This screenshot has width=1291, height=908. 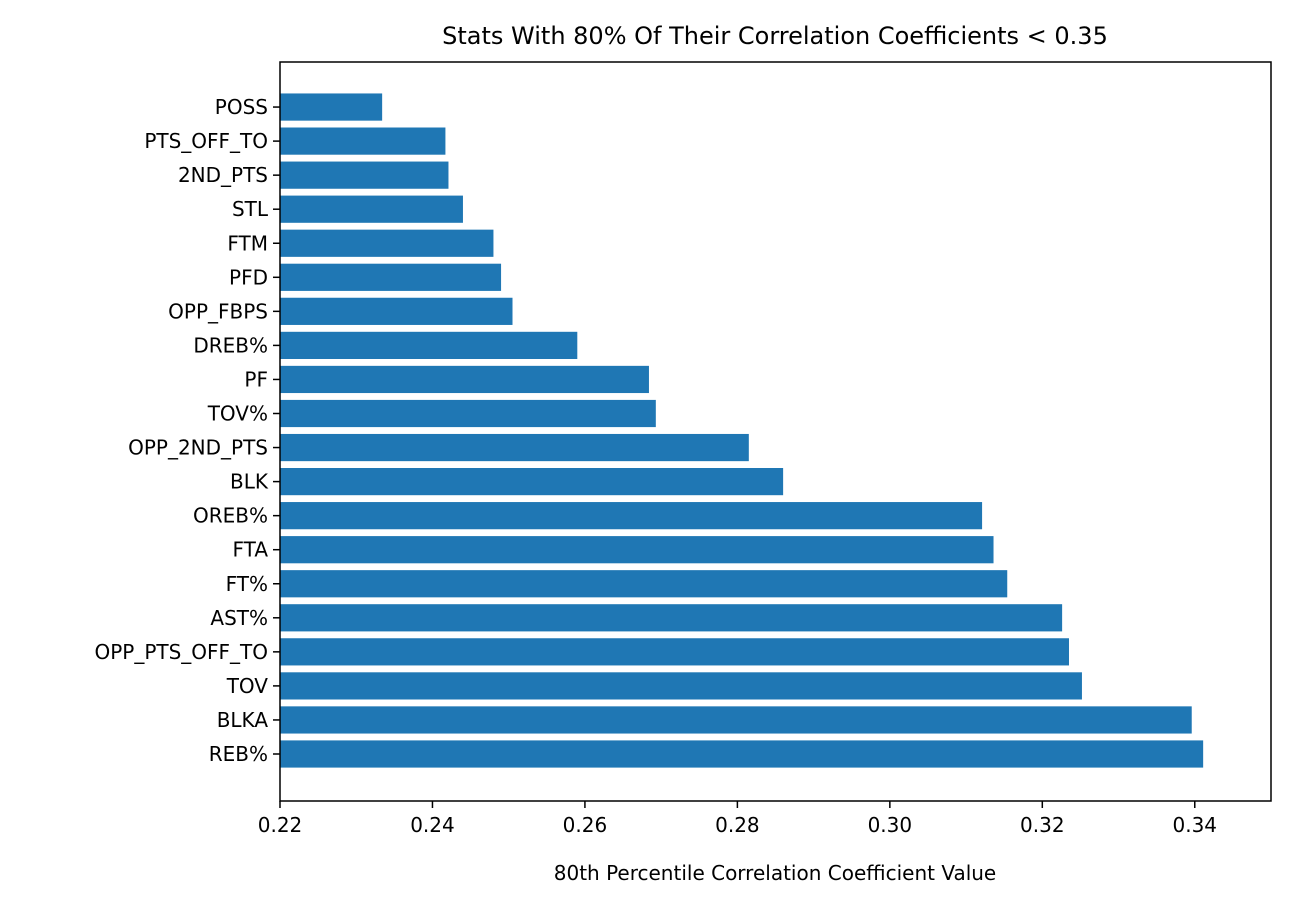 I want to click on bar-poss, so click(x=331, y=107).